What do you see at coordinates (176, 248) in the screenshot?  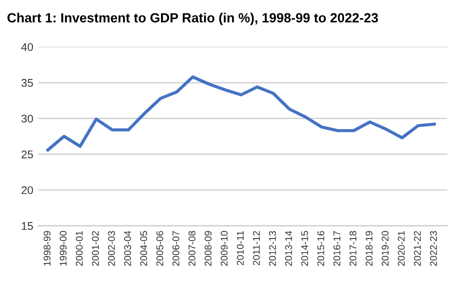 I see `x-tick-label: 2006-07` at bounding box center [176, 248].